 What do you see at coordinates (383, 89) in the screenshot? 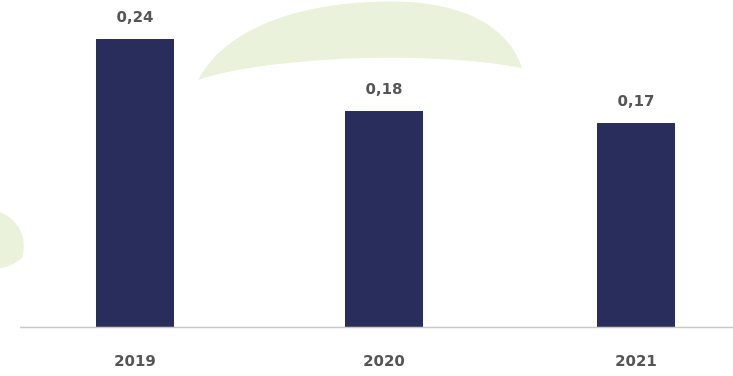
I see `data-label-2020: 0,18` at bounding box center [383, 89].